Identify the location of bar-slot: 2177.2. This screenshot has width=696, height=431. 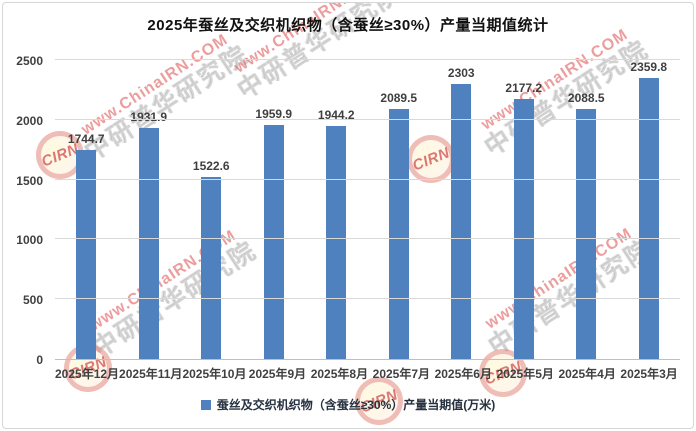
(524, 209).